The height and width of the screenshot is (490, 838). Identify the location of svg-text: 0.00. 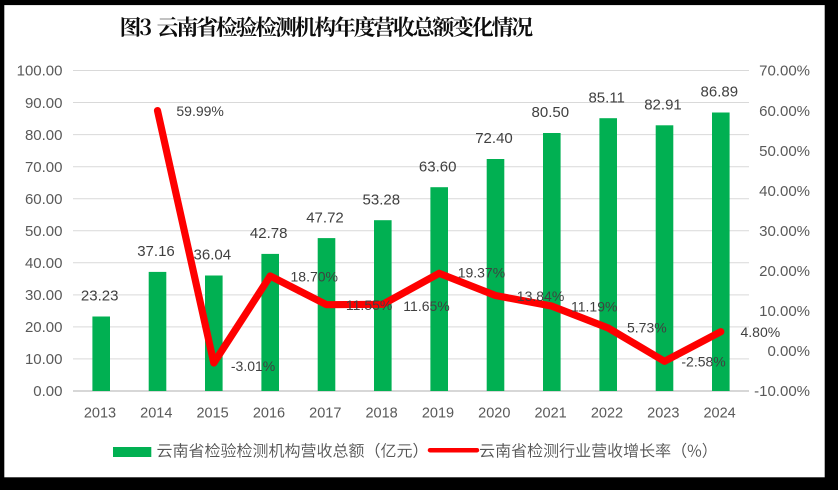
(47, 391).